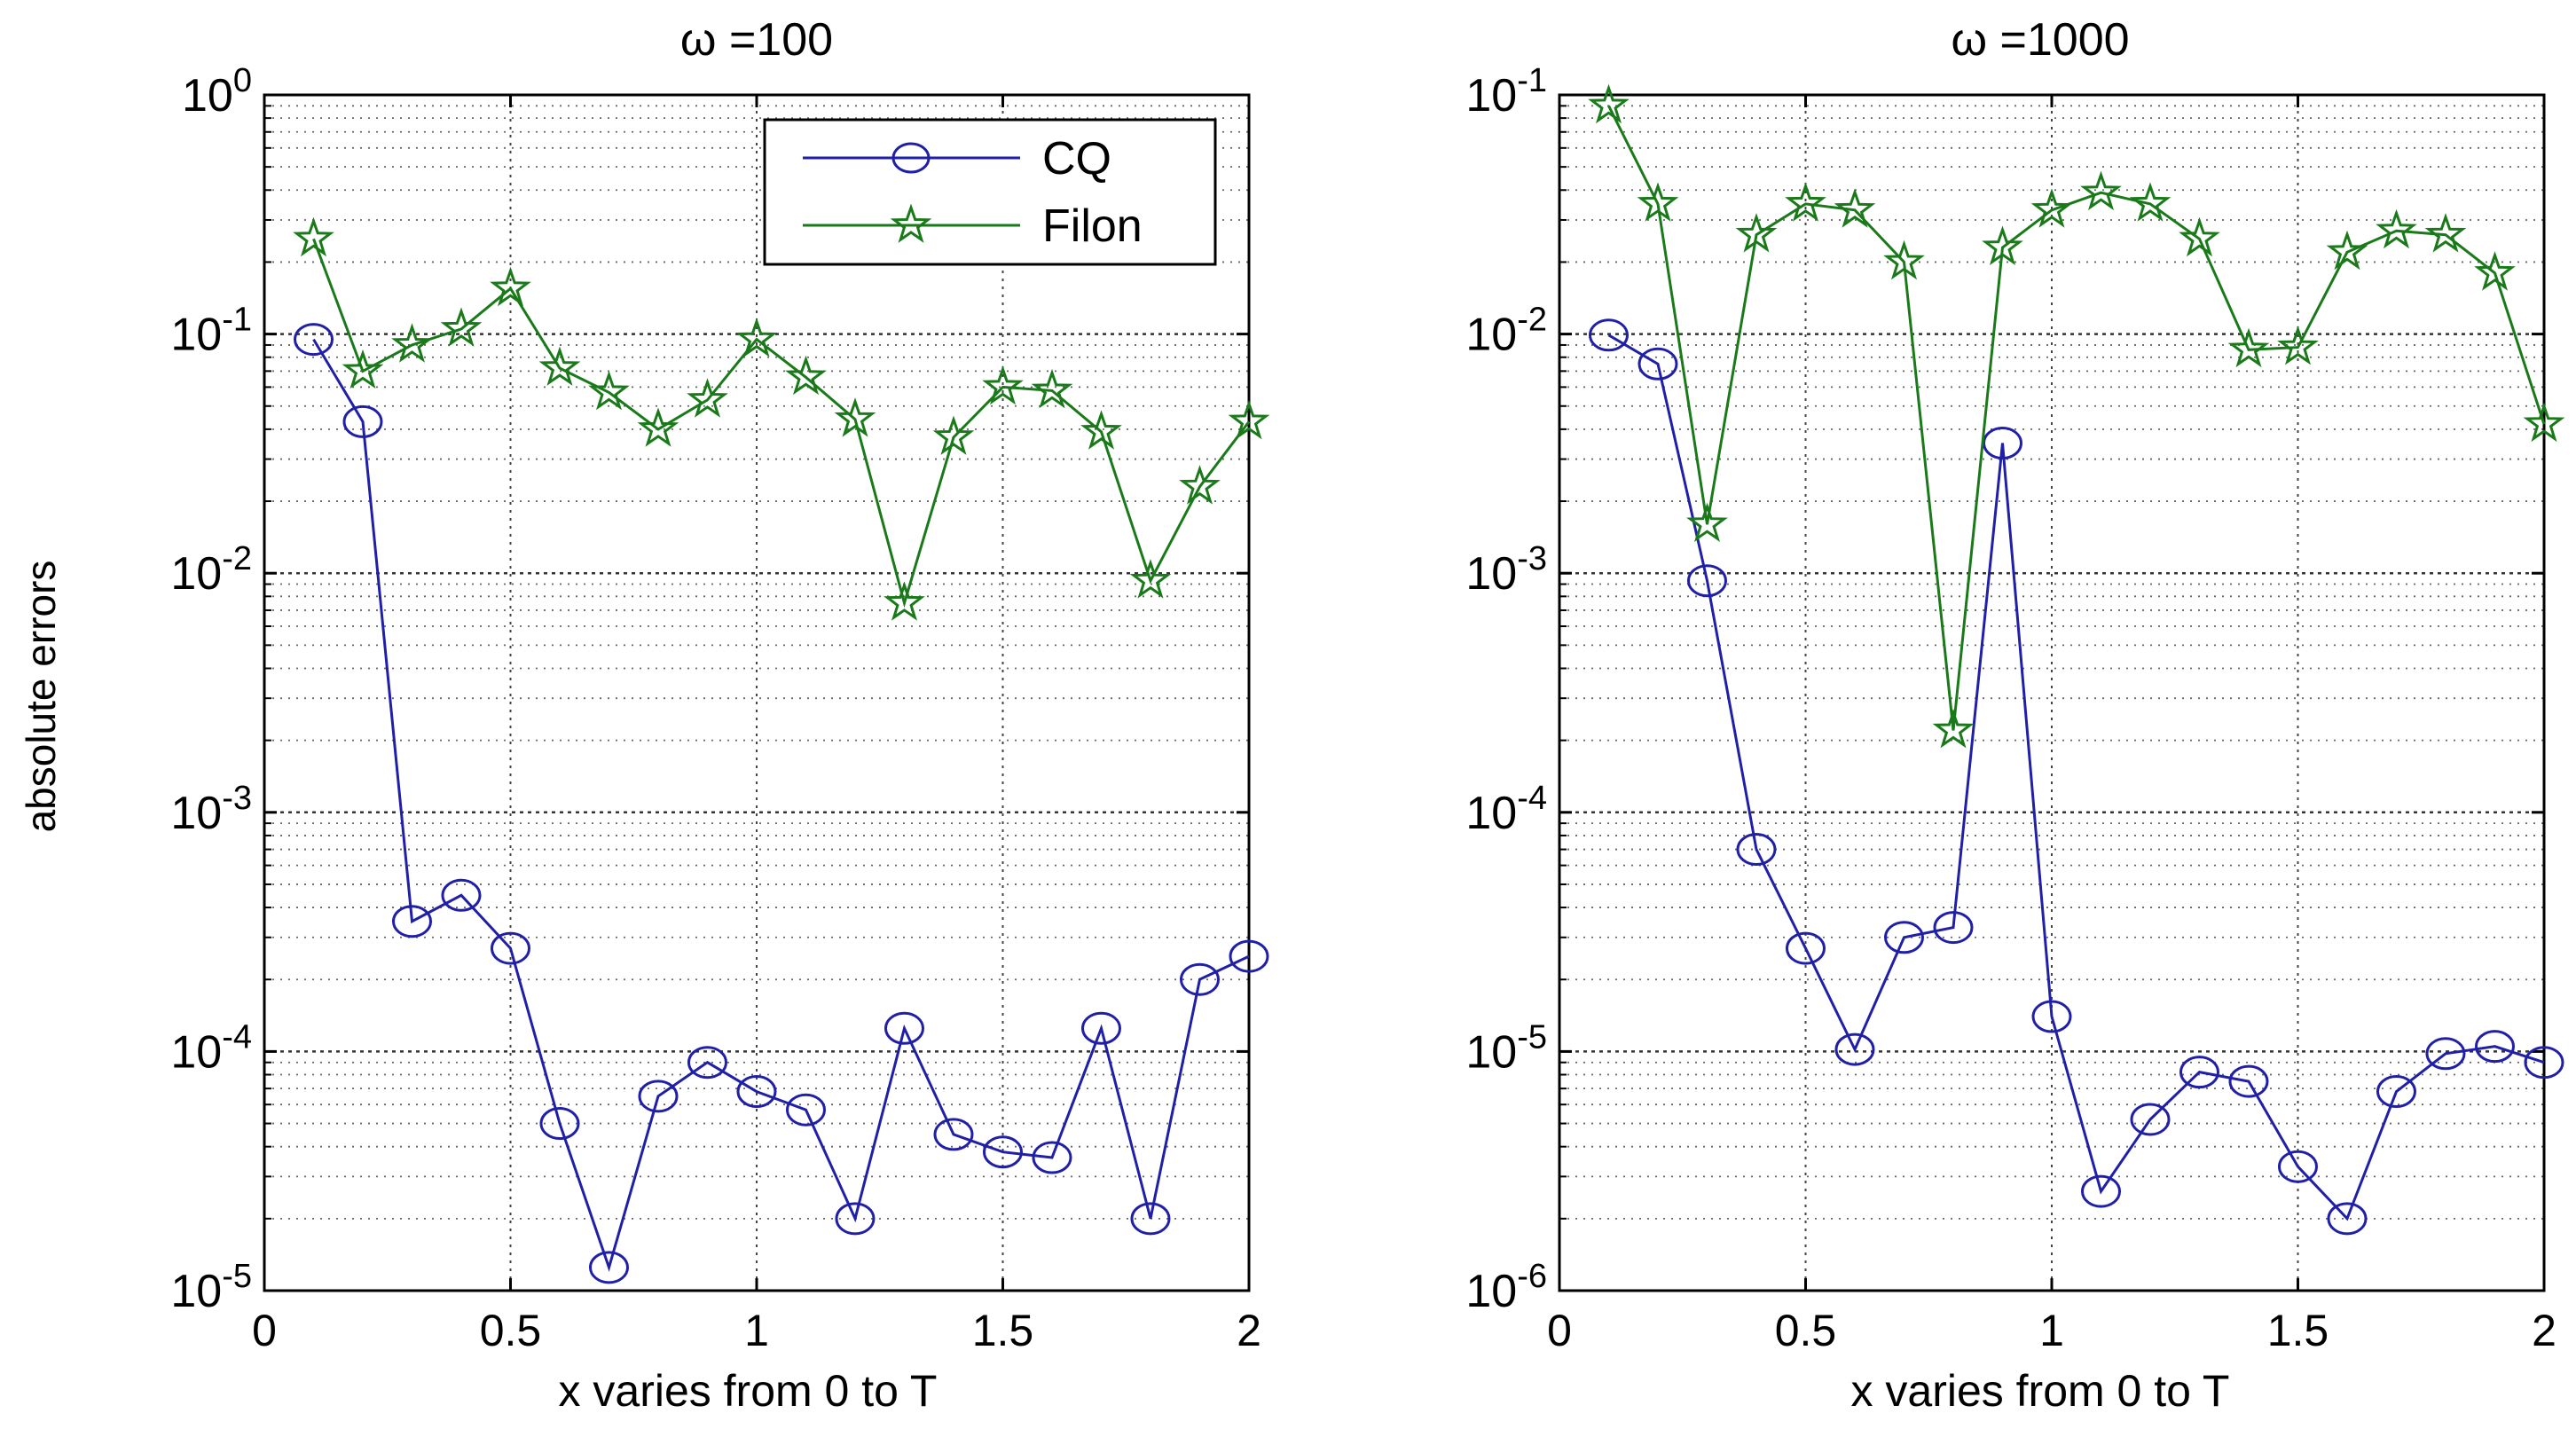  Describe the element at coordinates (1003, 1330) in the screenshot. I see `x-tick-label: 1.5` at that location.